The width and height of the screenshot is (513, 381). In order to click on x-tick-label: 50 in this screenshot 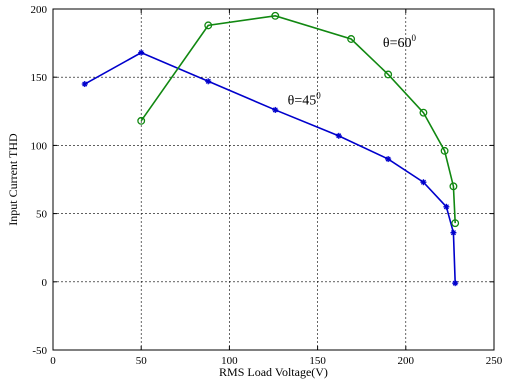, I will do `click(142, 361)`.